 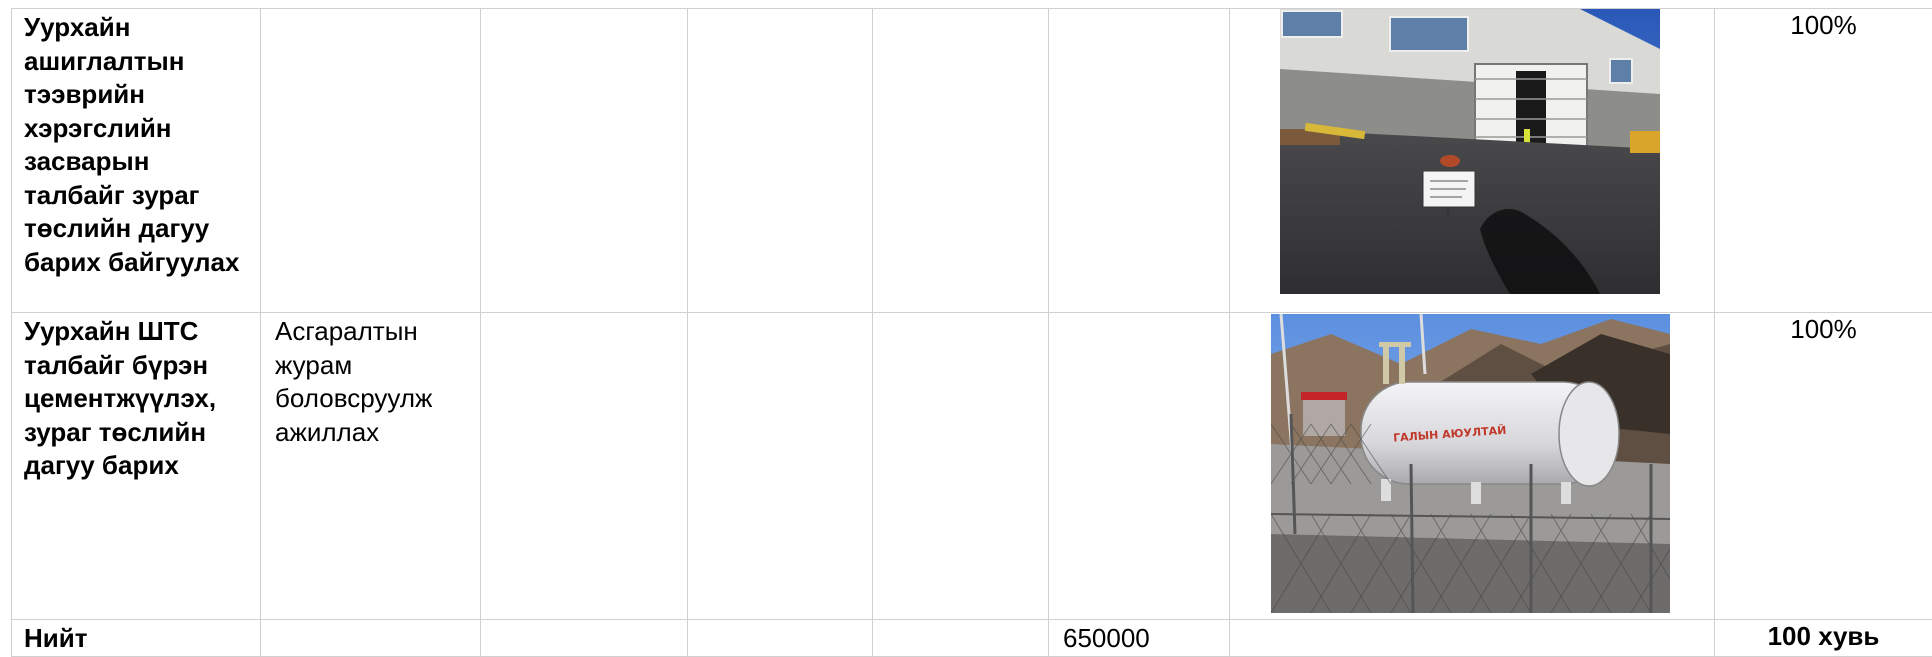 I want to click on action-cell, so click(x=370, y=160).